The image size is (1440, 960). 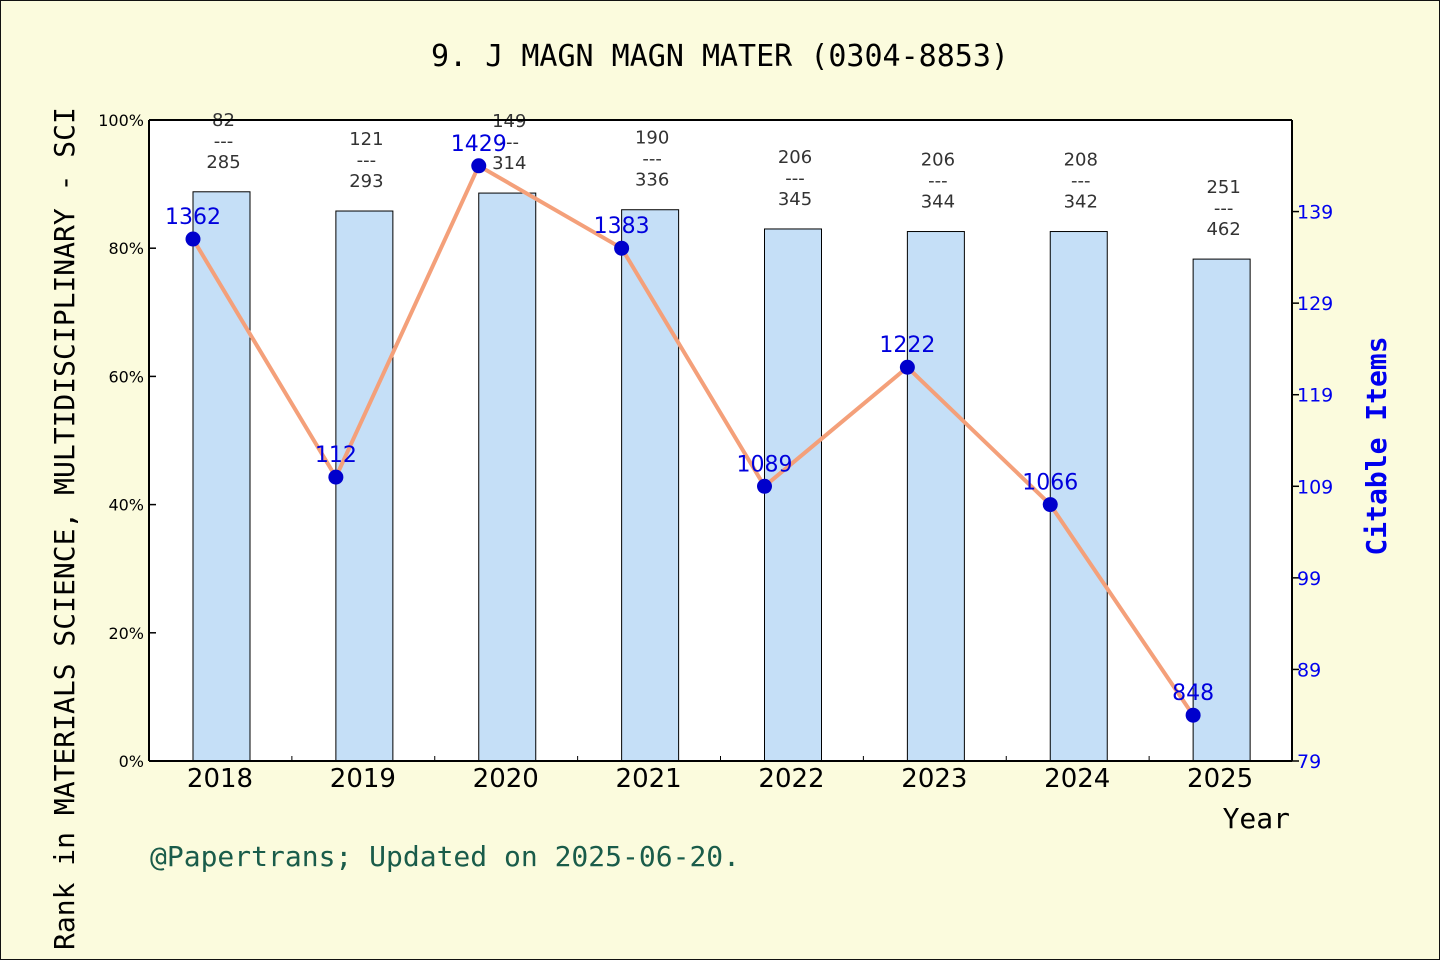 What do you see at coordinates (934, 779) in the screenshot?
I see `x-tick-label: 2023` at bounding box center [934, 779].